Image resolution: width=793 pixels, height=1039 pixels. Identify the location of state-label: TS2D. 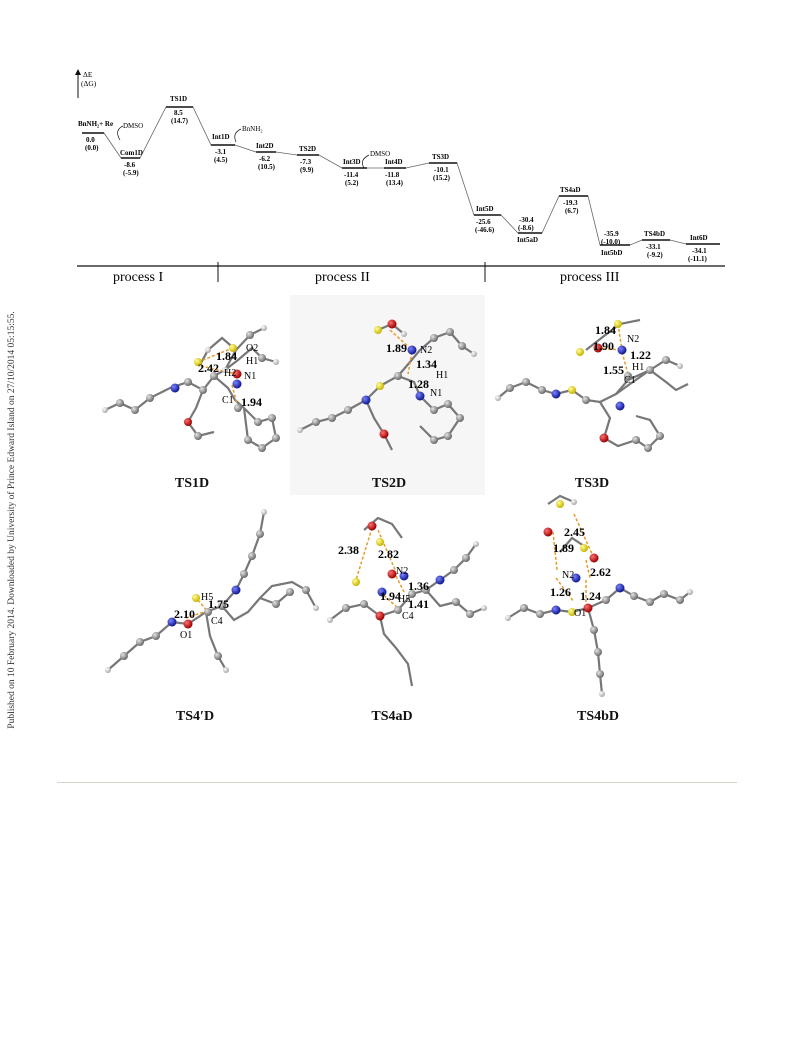
(307, 149).